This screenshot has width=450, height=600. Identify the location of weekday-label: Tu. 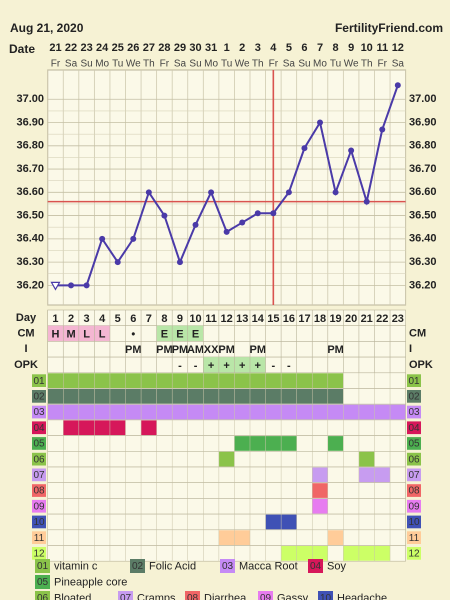
(117, 64).